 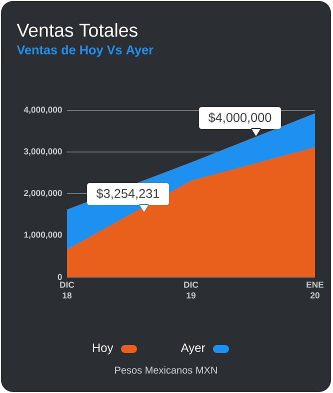 I want to click on y-tick-label: 4,000,000, so click(x=43, y=110).